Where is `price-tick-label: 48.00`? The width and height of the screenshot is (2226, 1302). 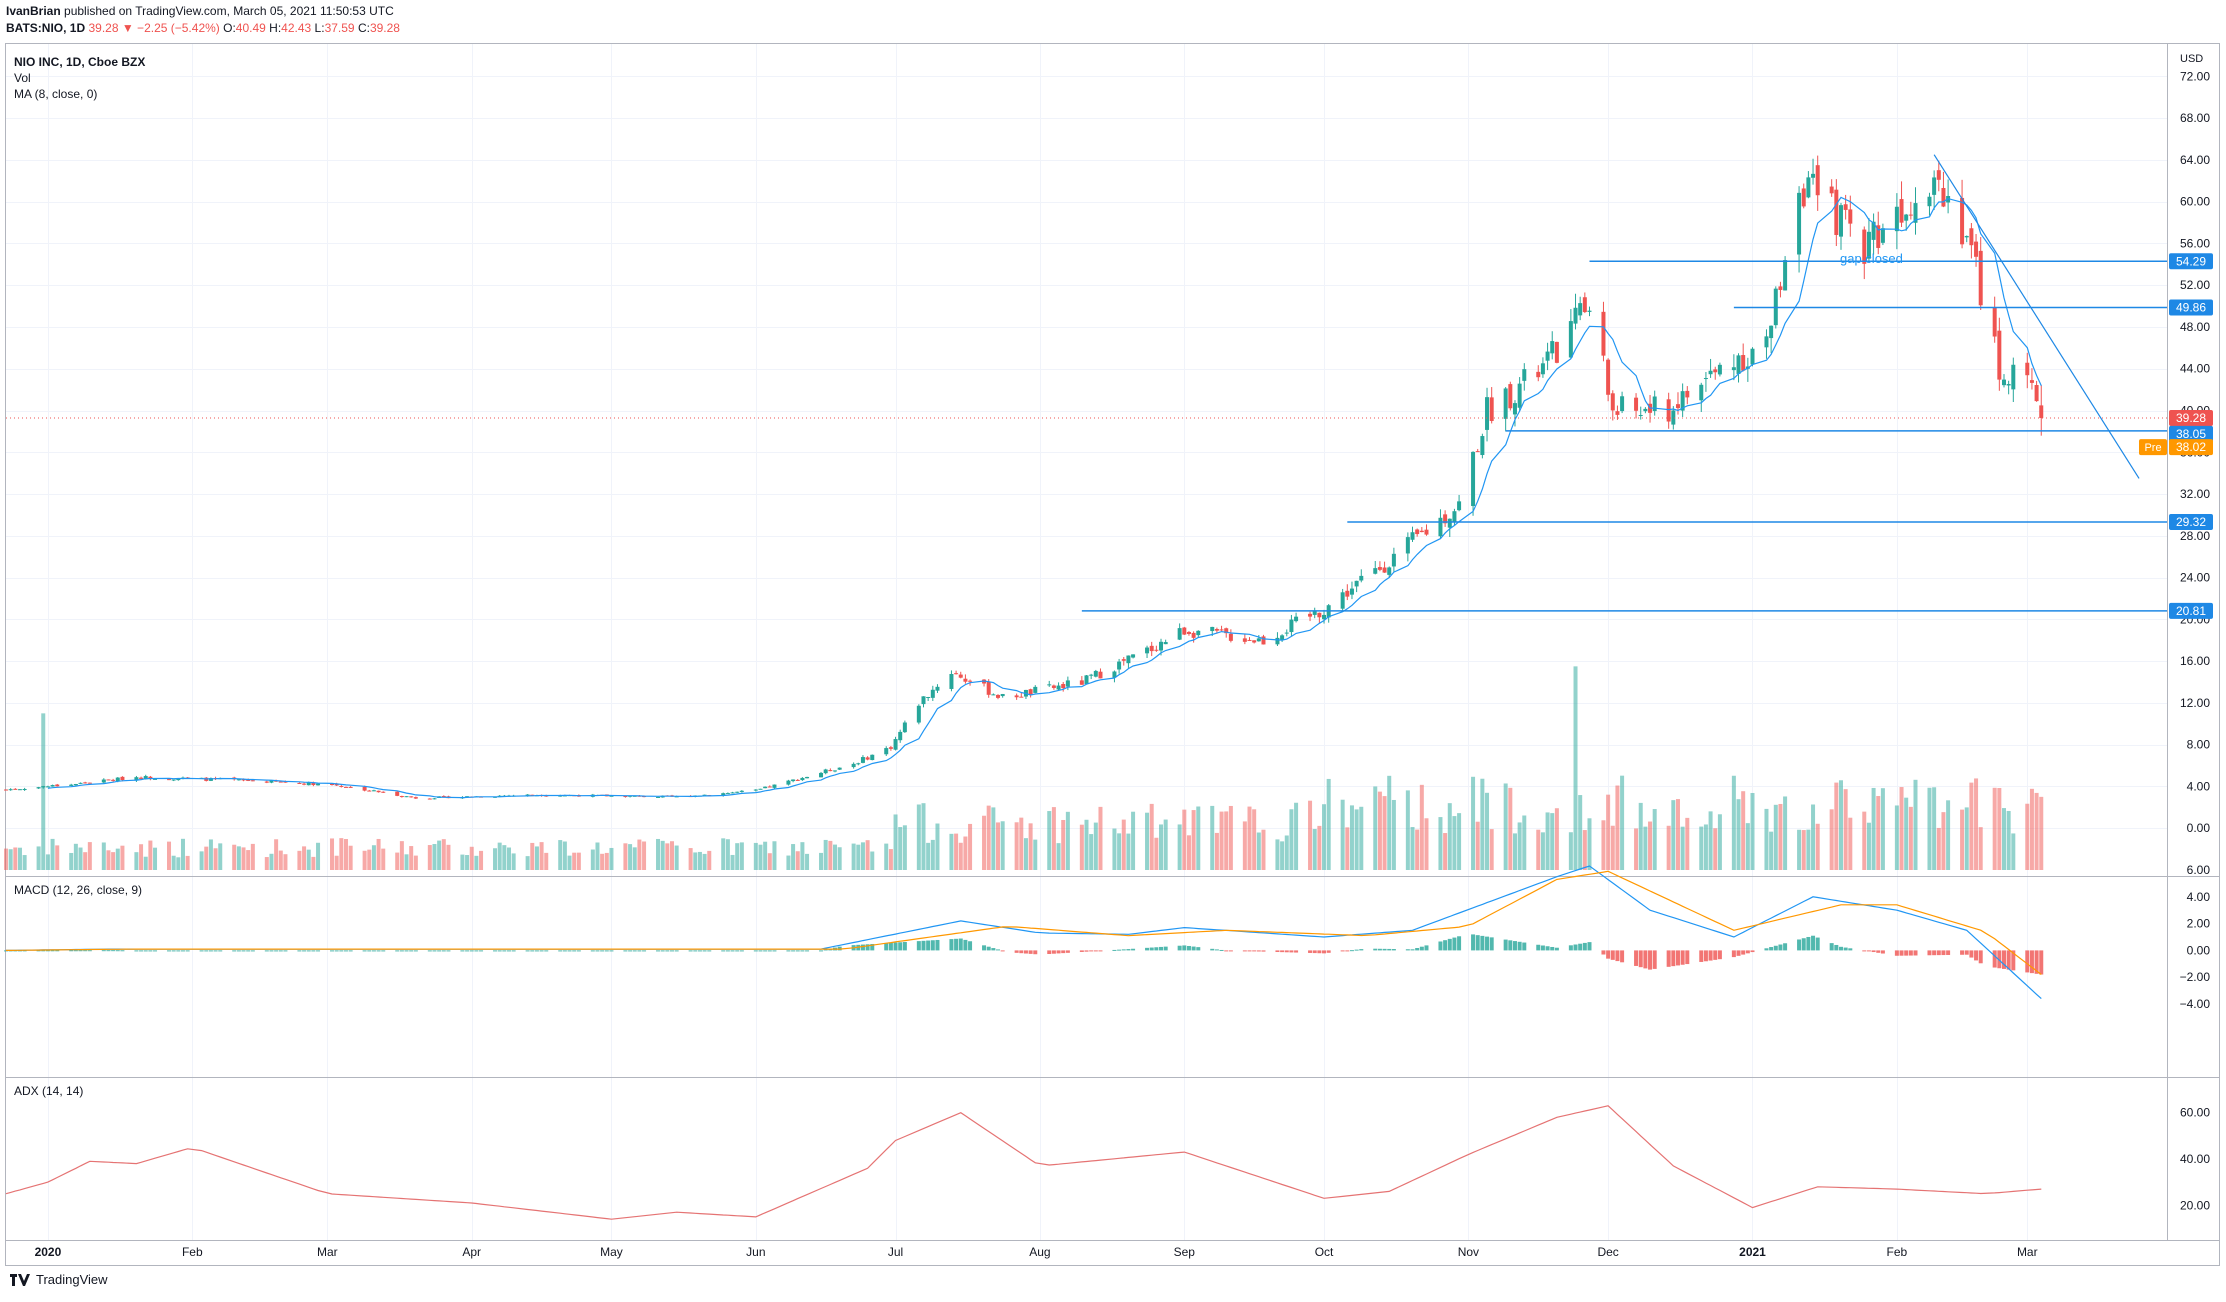
price-tick-label: 48.00 is located at coordinates (2195, 327).